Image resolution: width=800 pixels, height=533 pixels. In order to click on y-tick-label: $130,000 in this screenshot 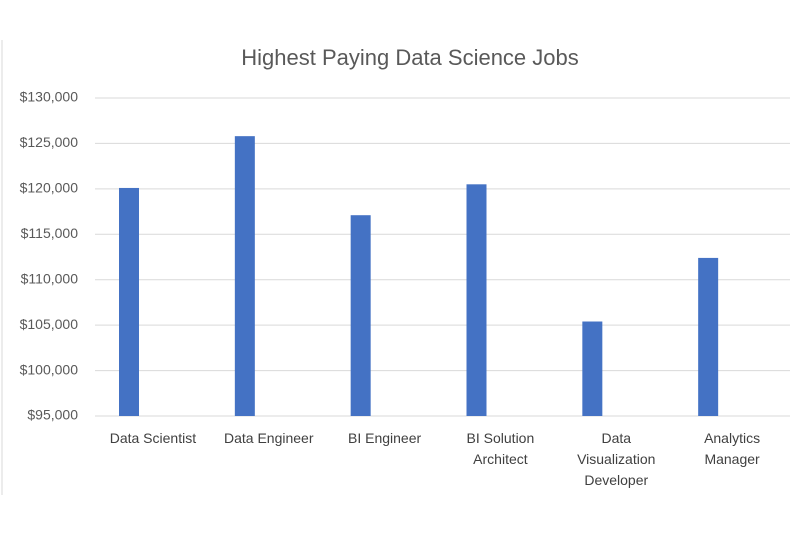, I will do `click(49, 97)`.